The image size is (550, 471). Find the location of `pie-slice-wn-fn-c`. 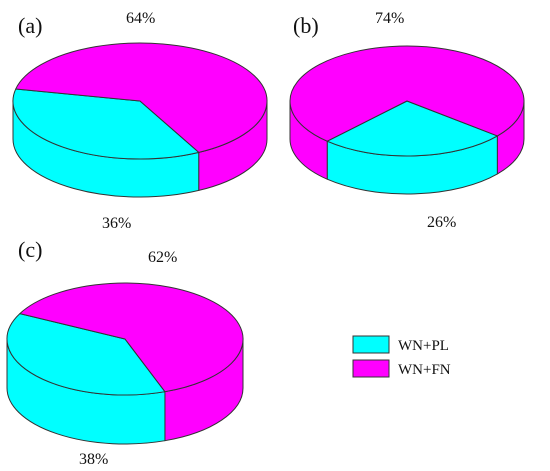

pie-slice-wn-fn-c is located at coordinates (131, 337).